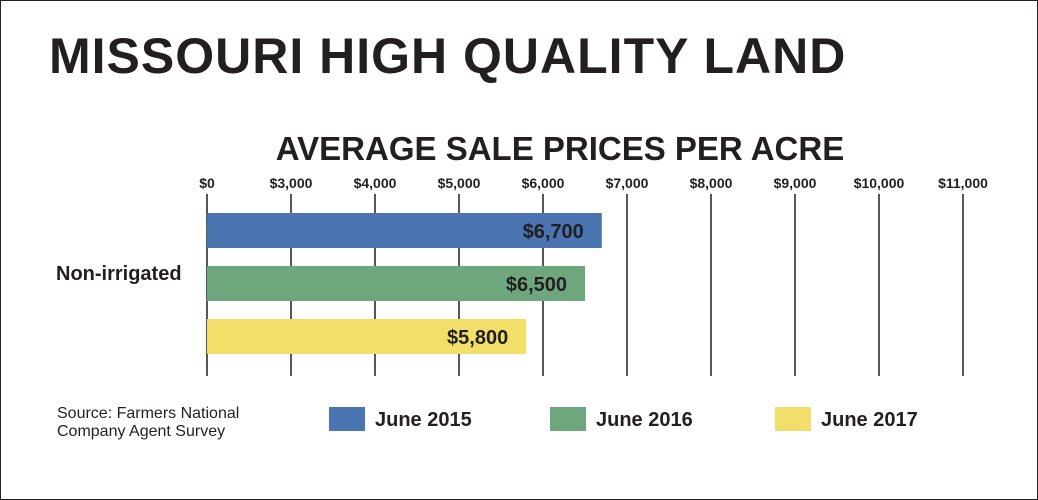 Image resolution: width=1038 pixels, height=500 pixels. What do you see at coordinates (795, 183) in the screenshot?
I see `x-tick-label: $9,000` at bounding box center [795, 183].